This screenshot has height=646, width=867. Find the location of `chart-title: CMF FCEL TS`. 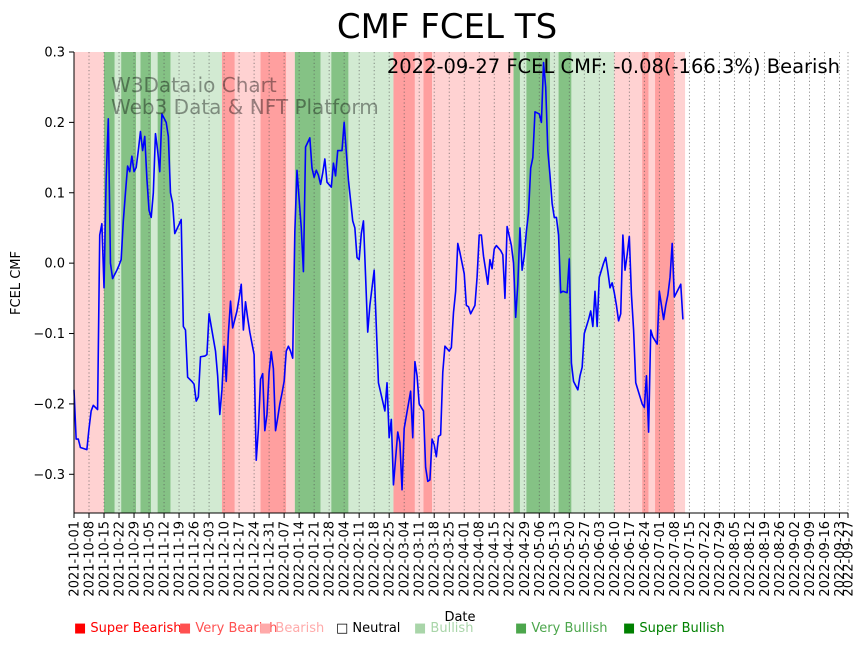

chart-title: CMF FCEL TS is located at coordinates (447, 27).